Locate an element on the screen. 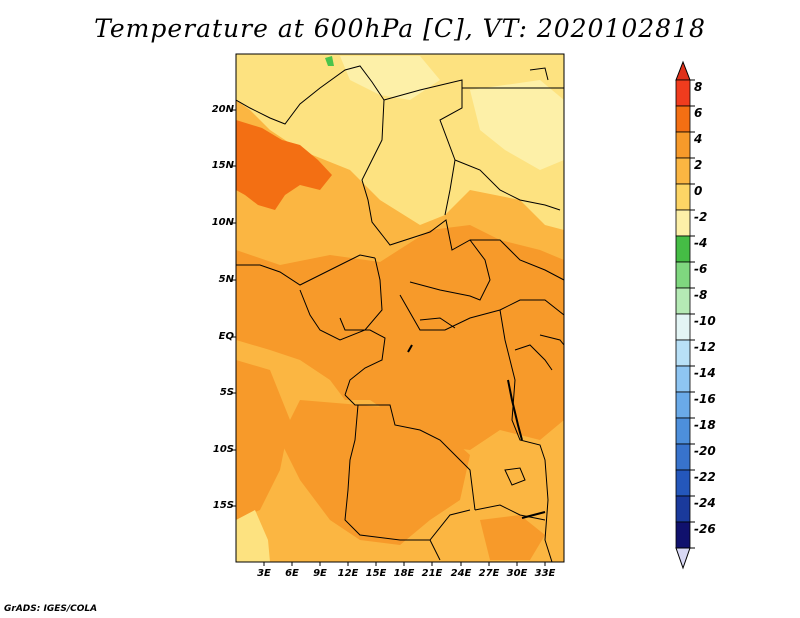 Image resolution: width=800 pixels, height=618 pixels. colorbar-label: -26 is located at coordinates (705, 529).